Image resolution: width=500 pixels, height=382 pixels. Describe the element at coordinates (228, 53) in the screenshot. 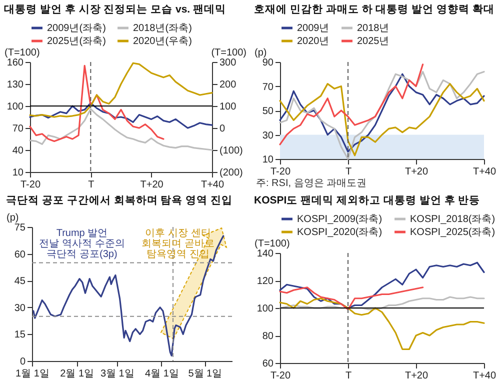

I see `y2-axis-title: (T=100)` at that location.